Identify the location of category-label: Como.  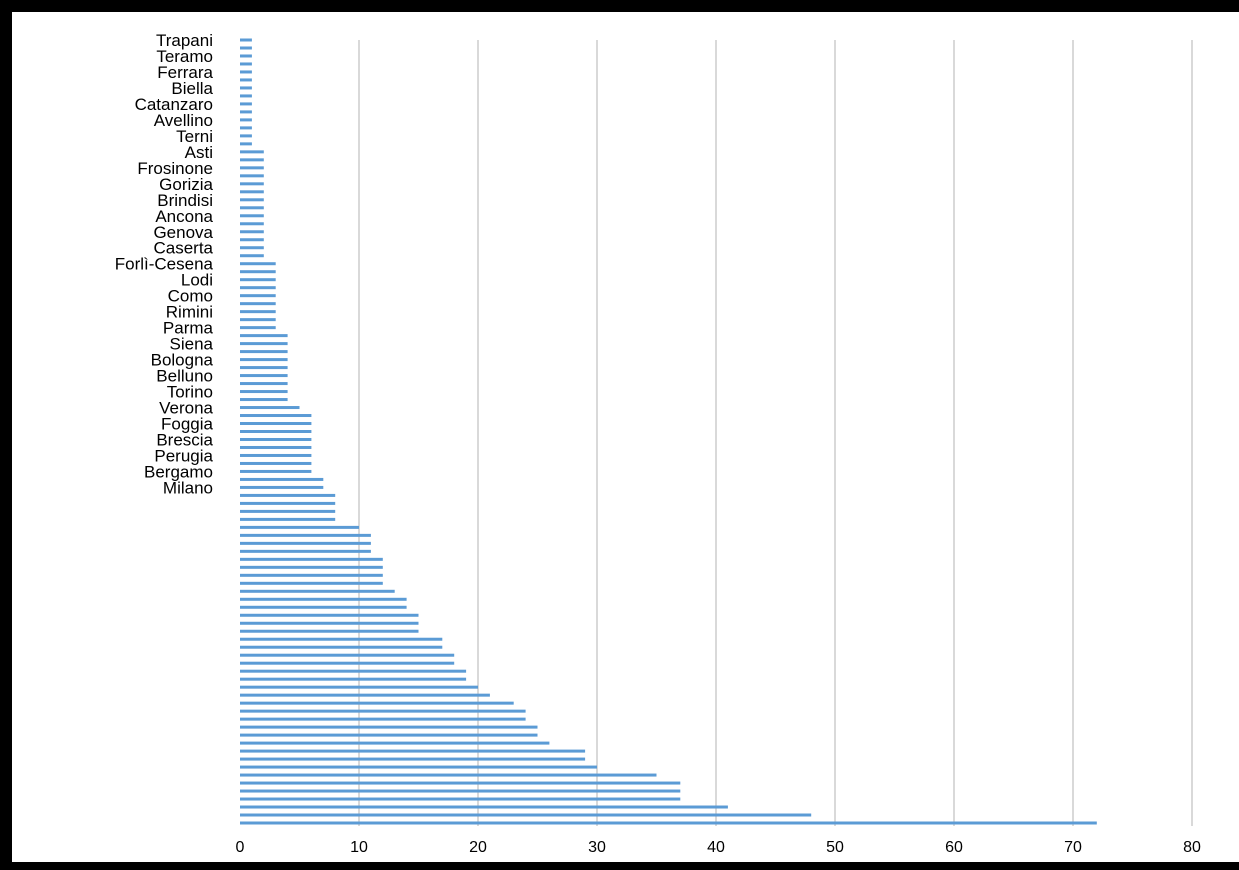
(190, 296).